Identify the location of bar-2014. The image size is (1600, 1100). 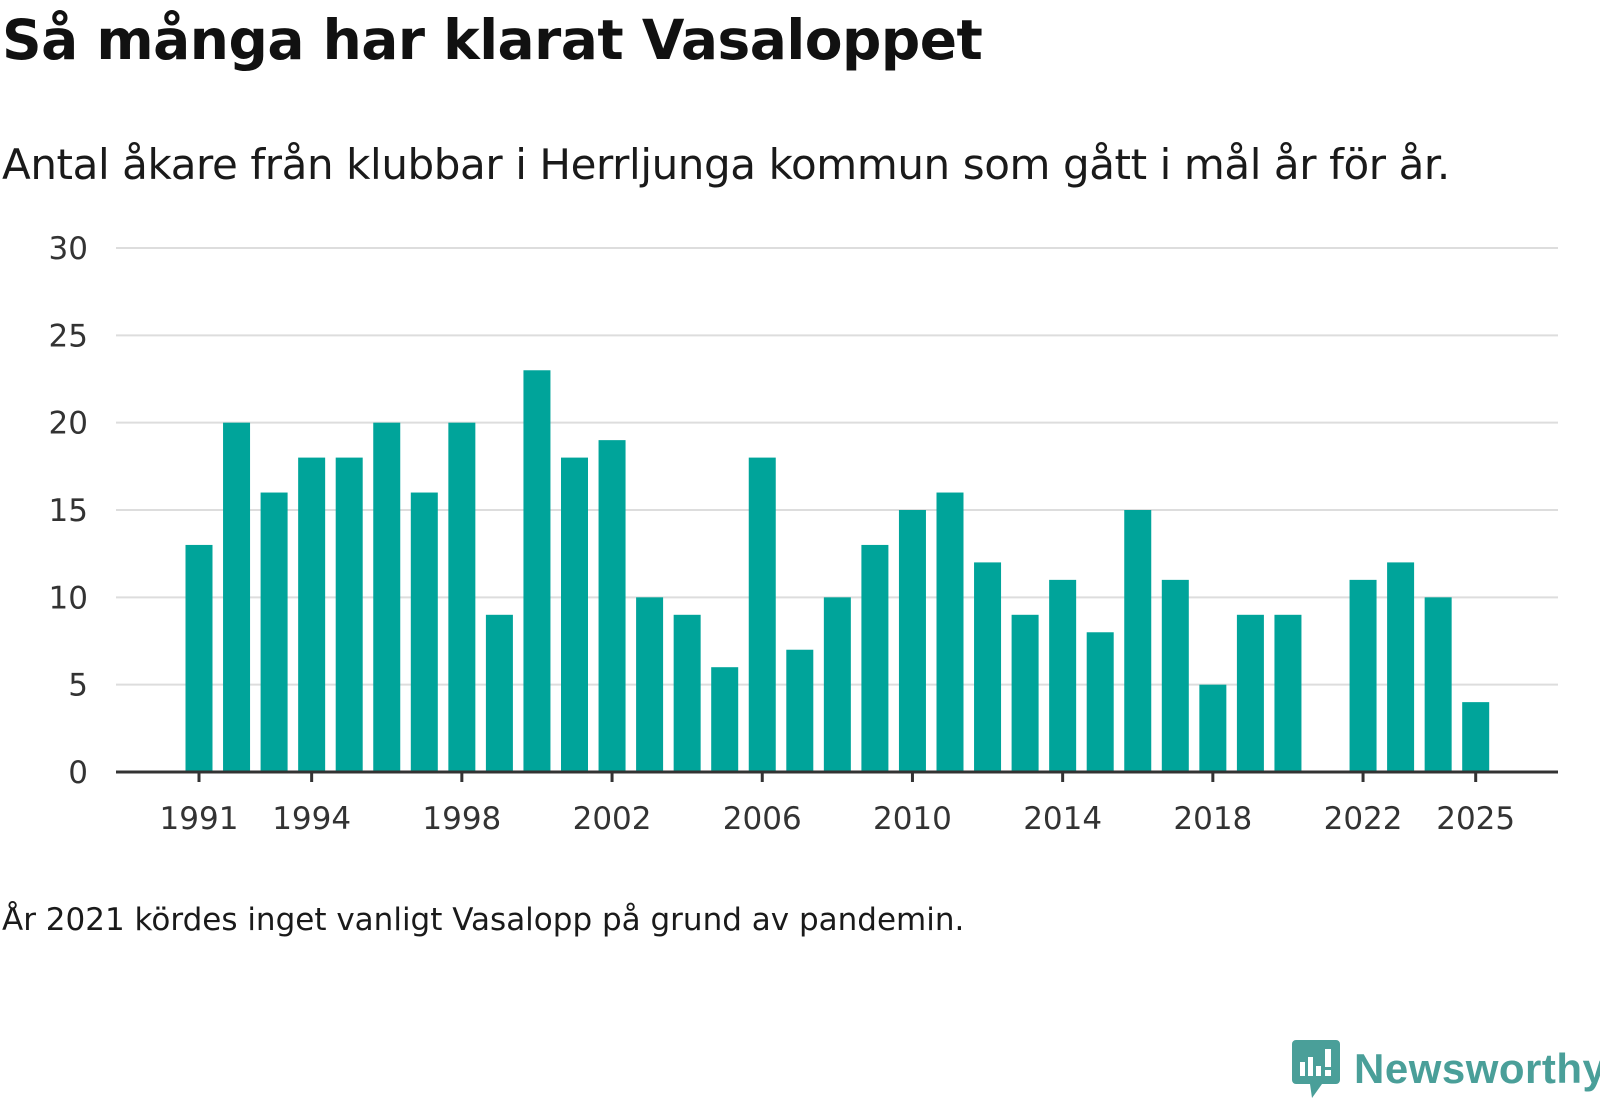
(1063, 675).